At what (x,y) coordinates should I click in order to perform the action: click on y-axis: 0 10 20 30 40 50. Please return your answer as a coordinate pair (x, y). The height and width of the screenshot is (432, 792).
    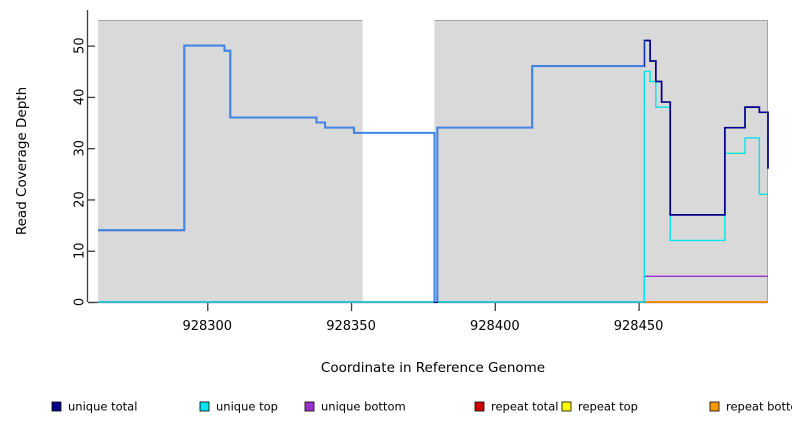
    Looking at the image, I should click on (84, 158).